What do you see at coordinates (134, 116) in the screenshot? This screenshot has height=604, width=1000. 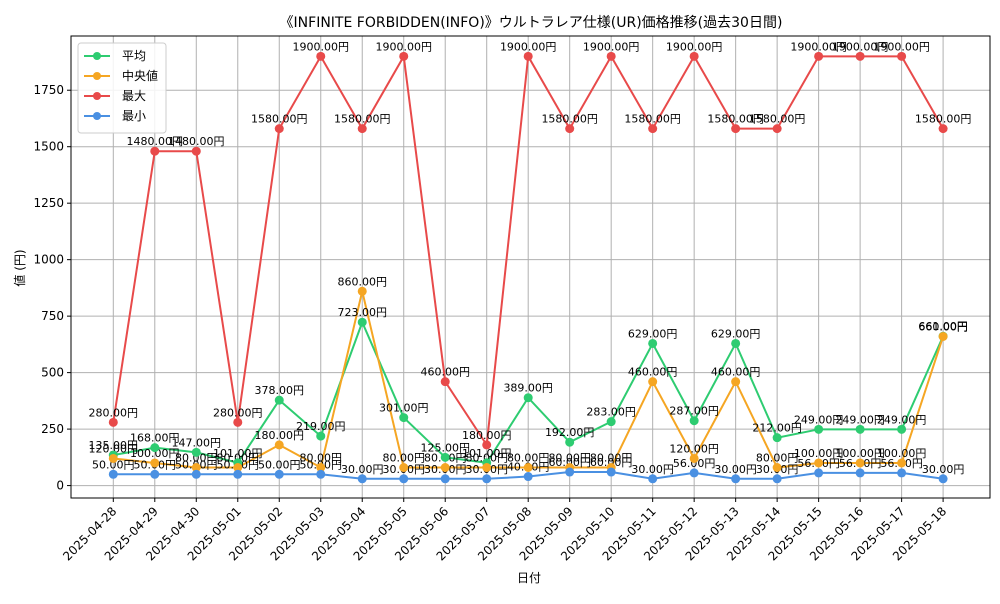 I see `legend-label: 最小` at bounding box center [134, 116].